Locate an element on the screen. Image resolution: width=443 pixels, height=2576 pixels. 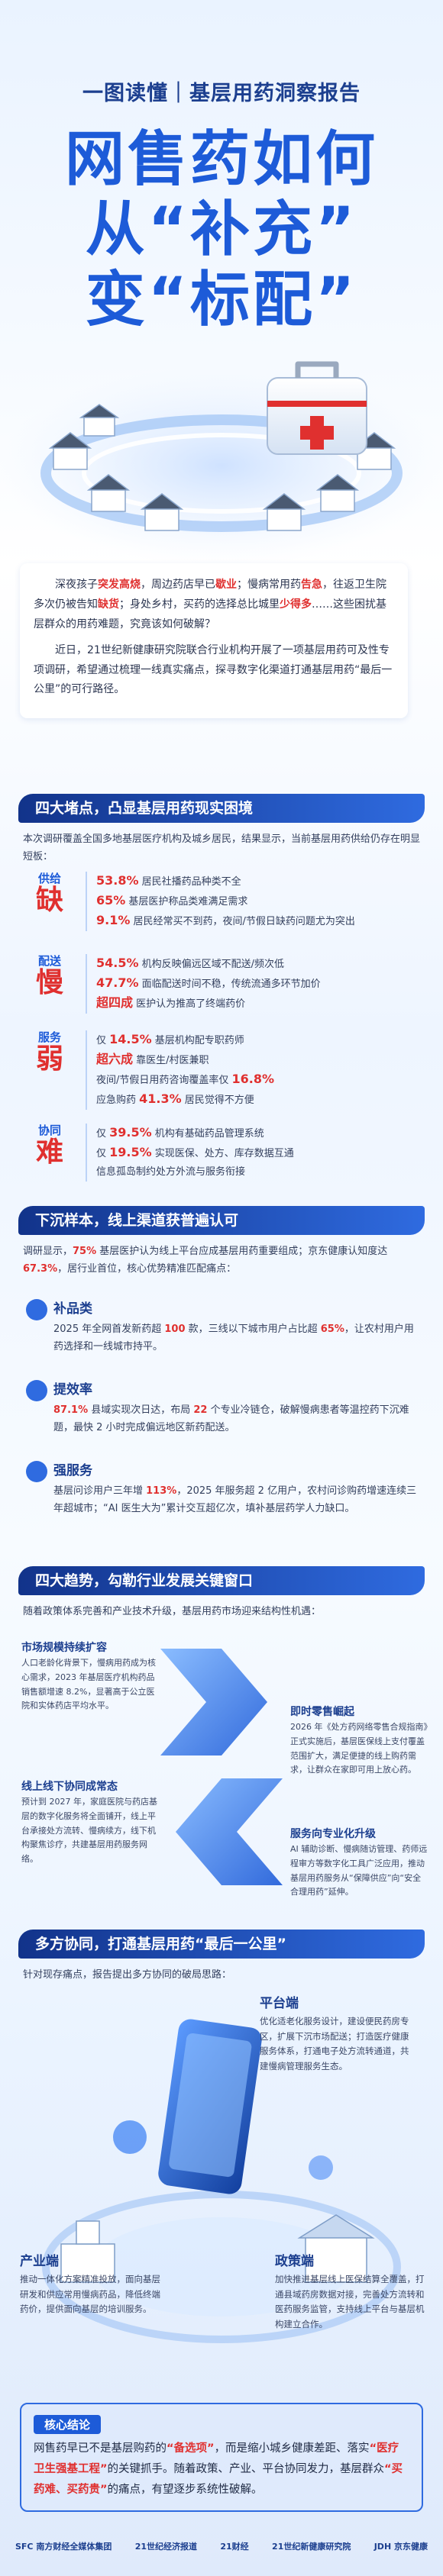
cooperation-art is located at coordinates (221, 2181).